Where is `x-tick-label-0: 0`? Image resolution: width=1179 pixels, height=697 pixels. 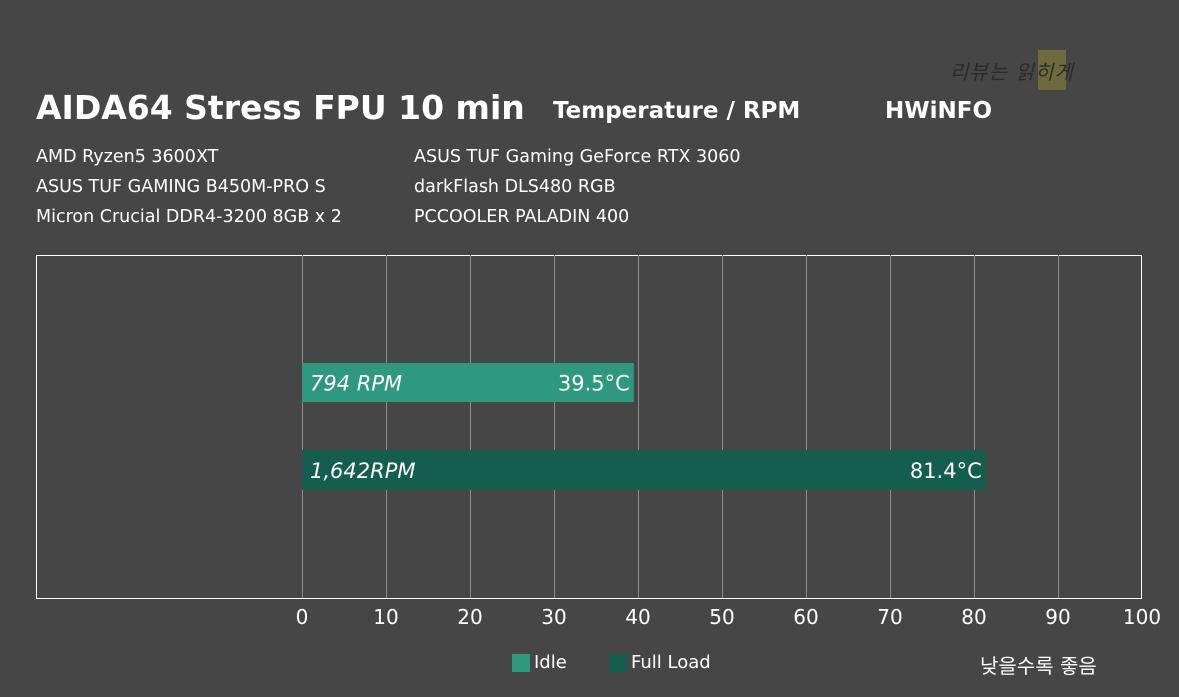 x-tick-label-0: 0 is located at coordinates (302, 617).